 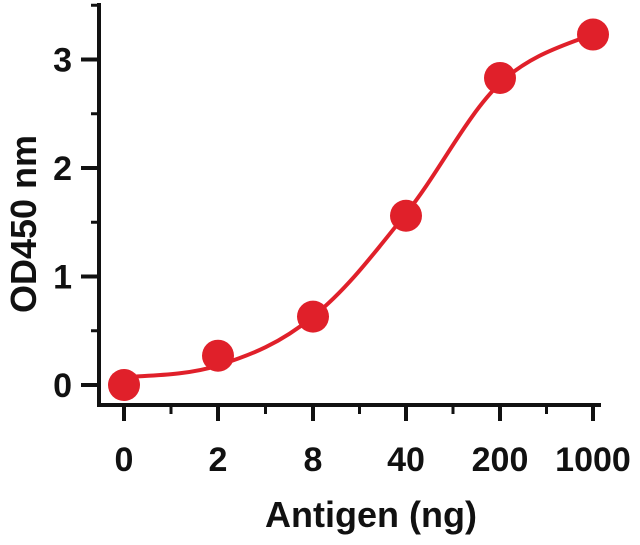 I want to click on y-tick-label: 1, so click(x=62, y=278).